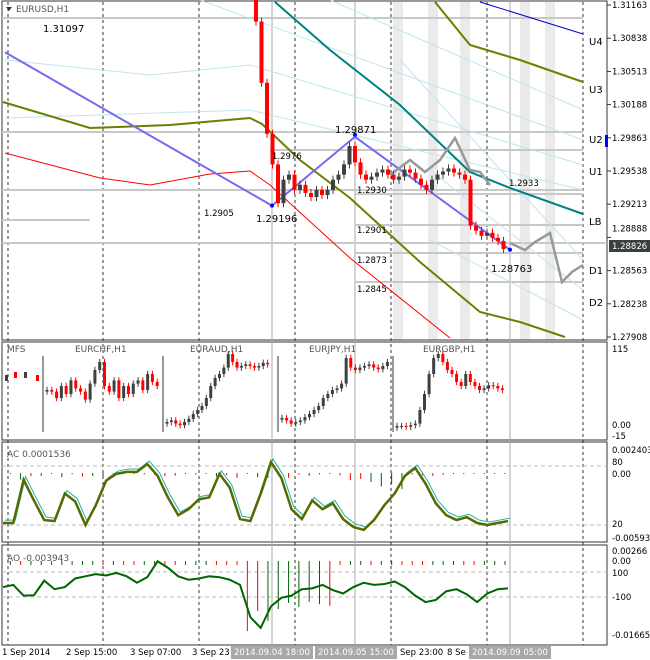 The image size is (650, 660). Describe the element at coordinates (42, 10) in the screenshot. I see `symbol-title: EURUSD,H1` at that location.